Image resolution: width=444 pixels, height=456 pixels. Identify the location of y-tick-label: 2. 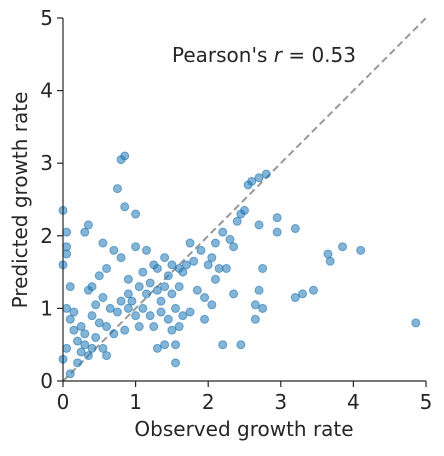
(46, 236).